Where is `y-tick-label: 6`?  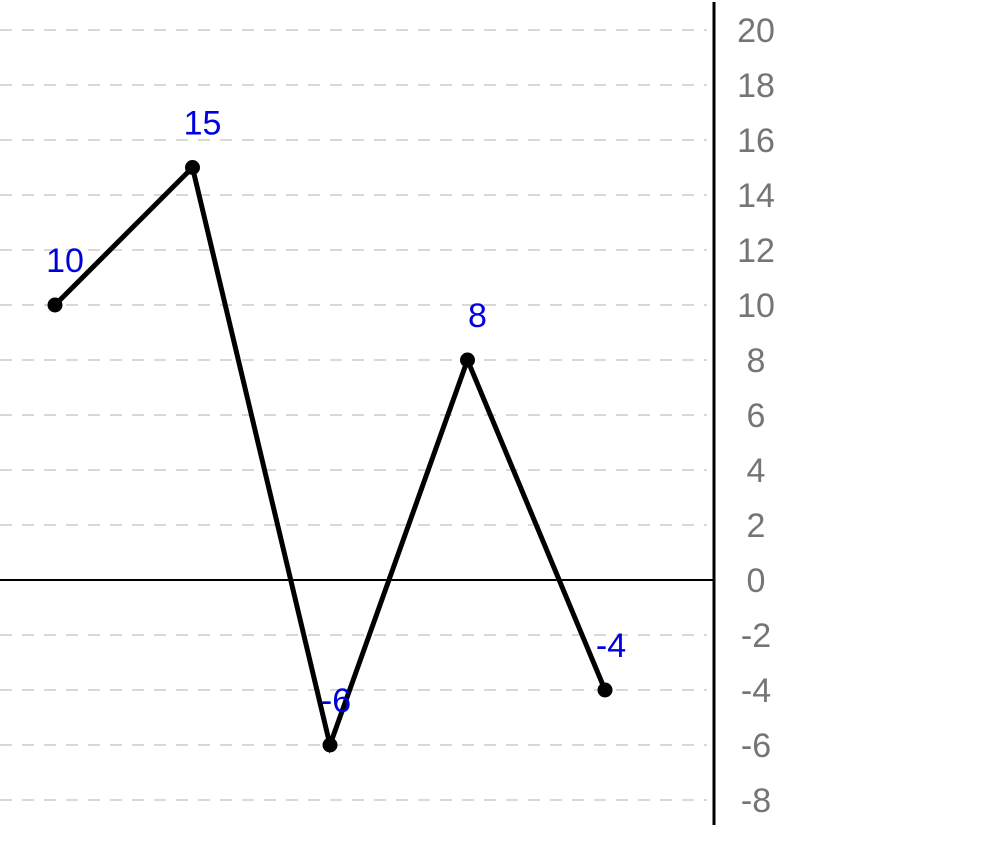
y-tick-label: 6 is located at coordinates (756, 416).